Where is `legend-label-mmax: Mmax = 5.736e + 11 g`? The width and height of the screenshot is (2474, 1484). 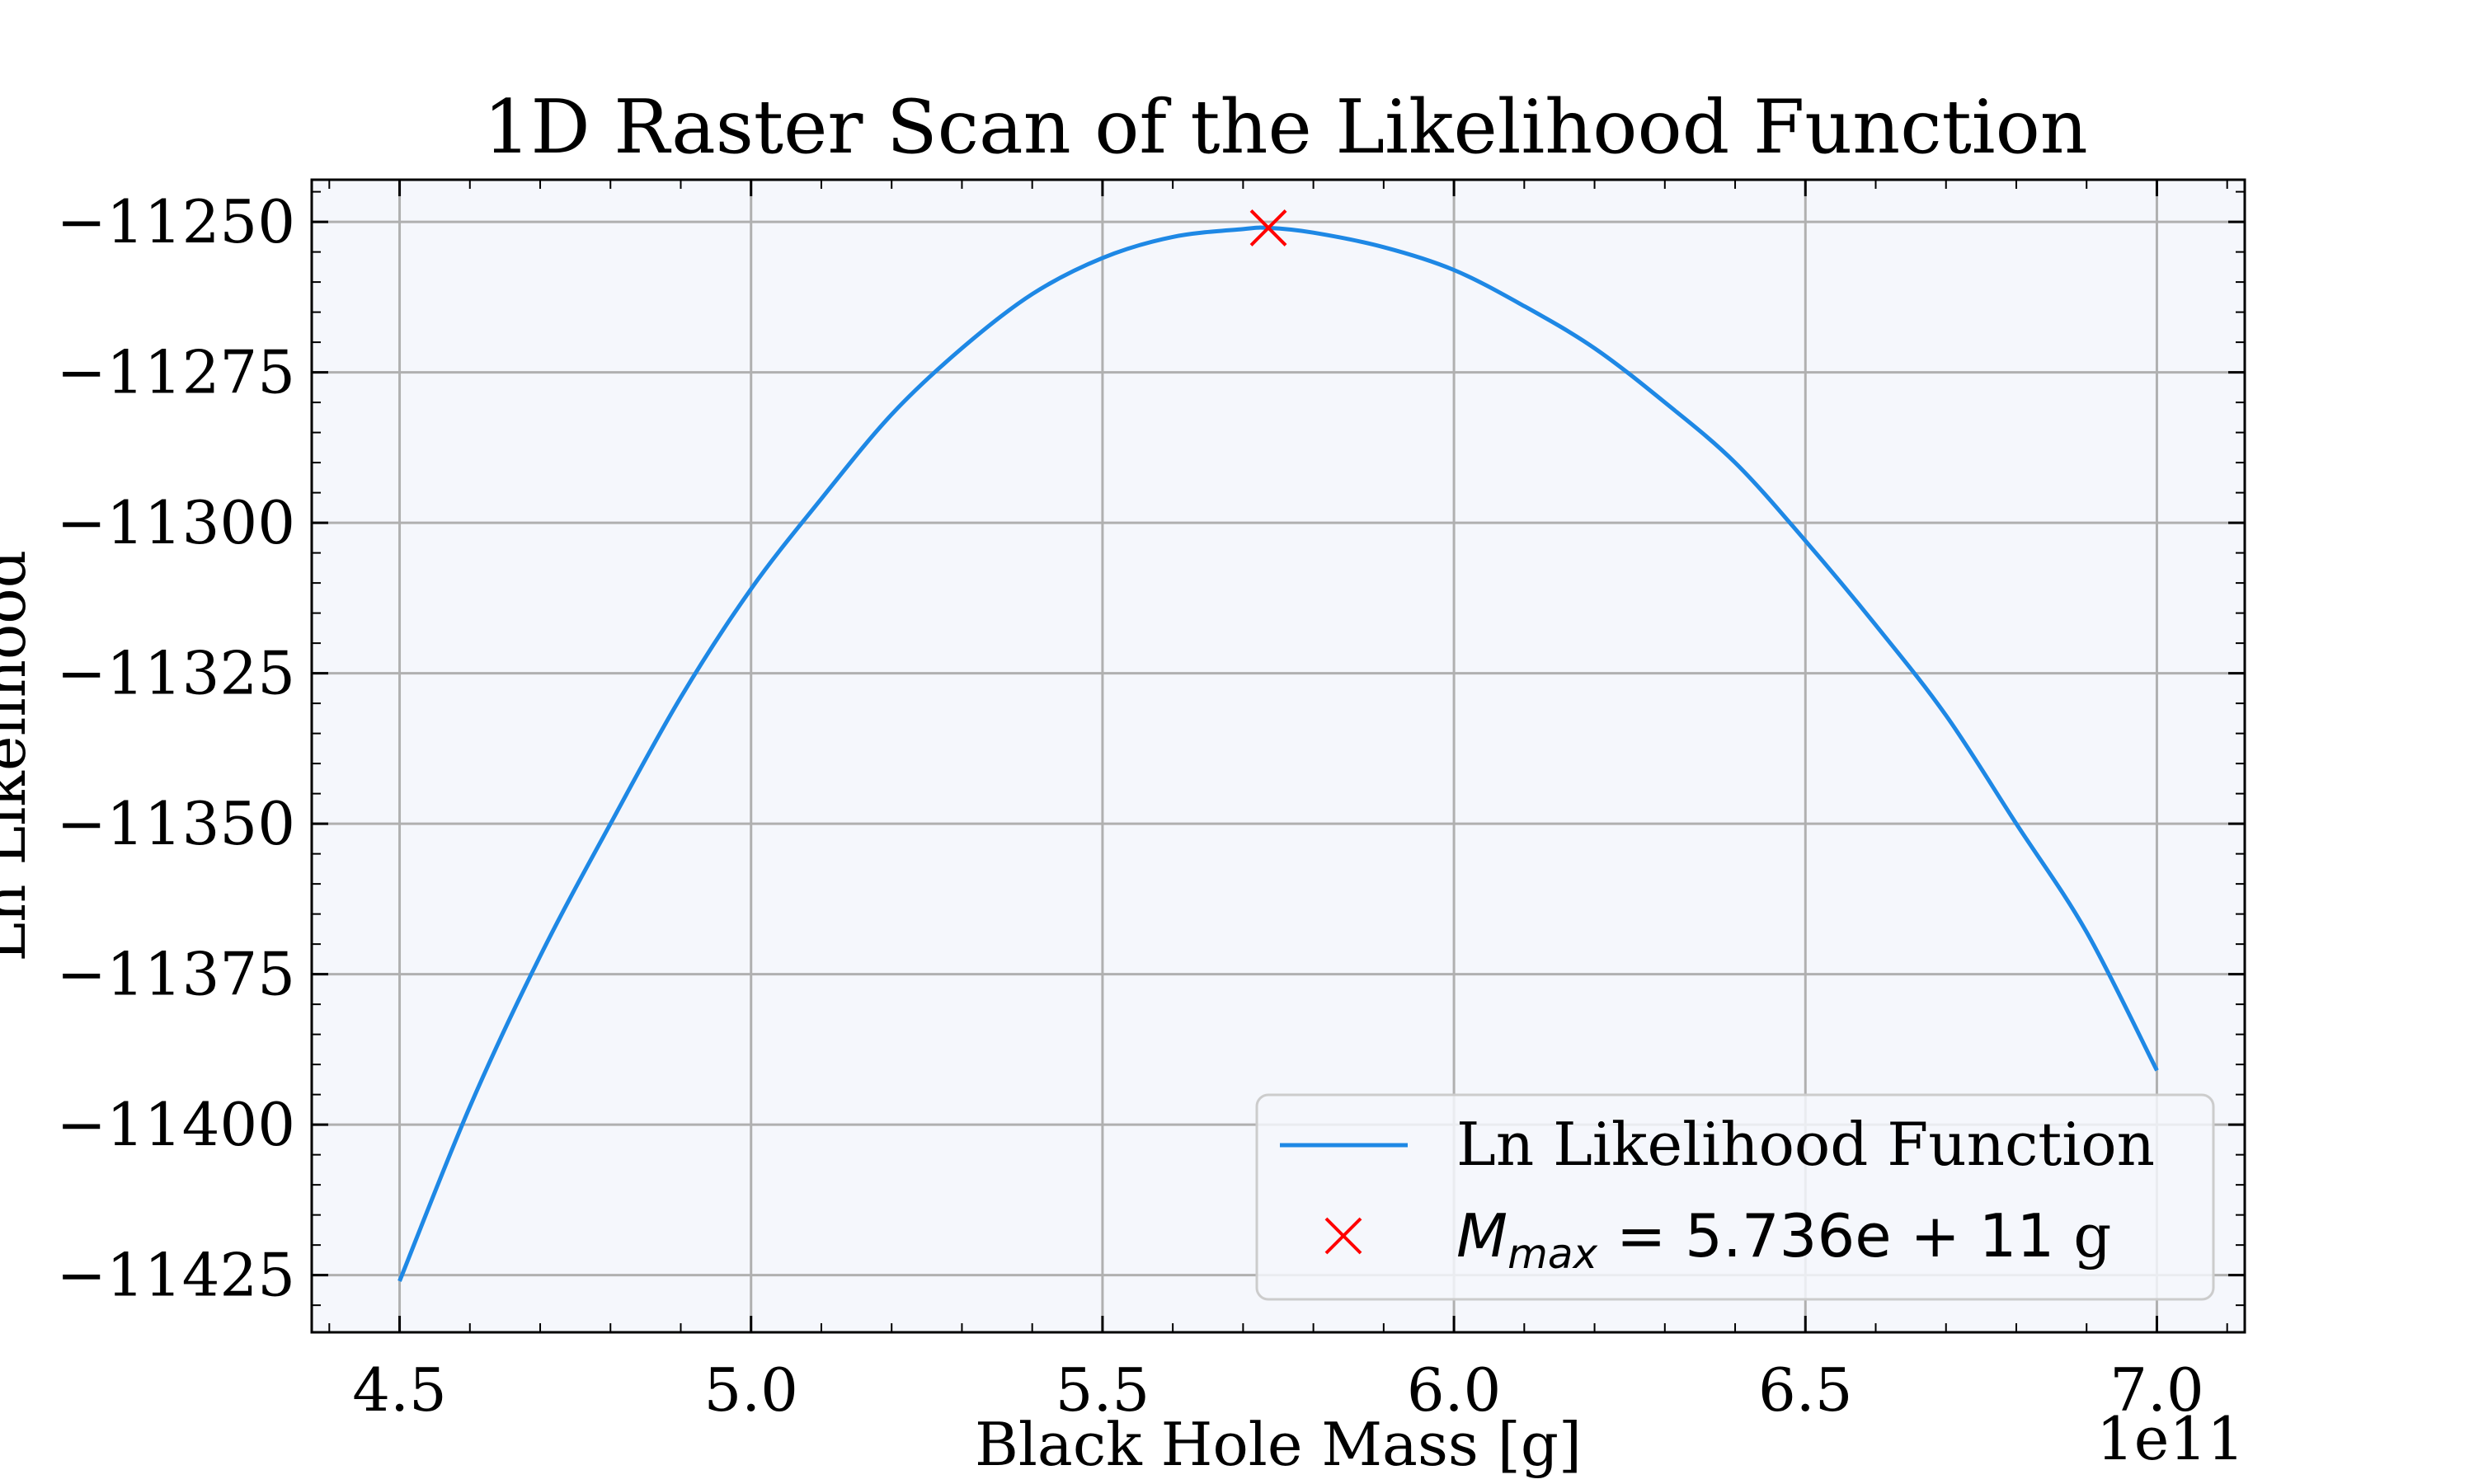
legend-label-mmax: Mmax = 5.736e + 11 g is located at coordinates (1783, 1239).